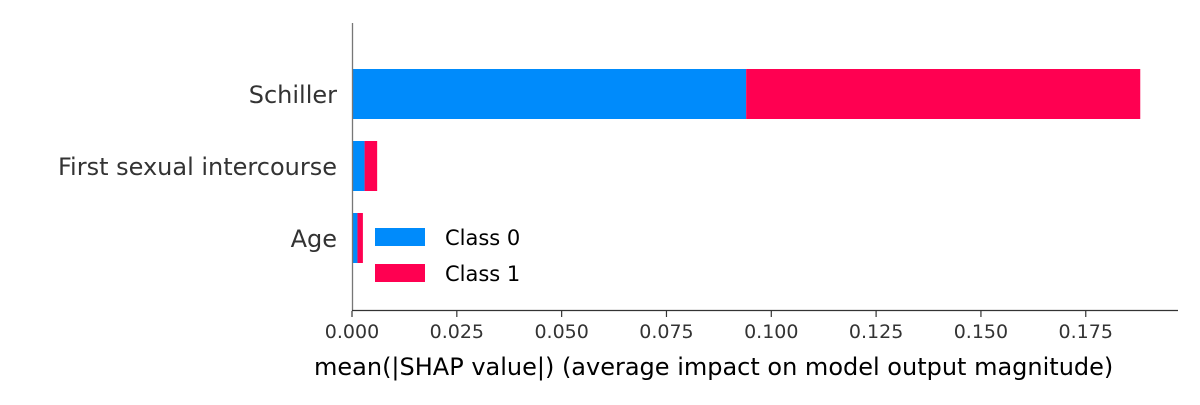 Image resolution: width=1200 pixels, height=405 pixels. I want to click on category-label: Schiller, so click(293, 95).